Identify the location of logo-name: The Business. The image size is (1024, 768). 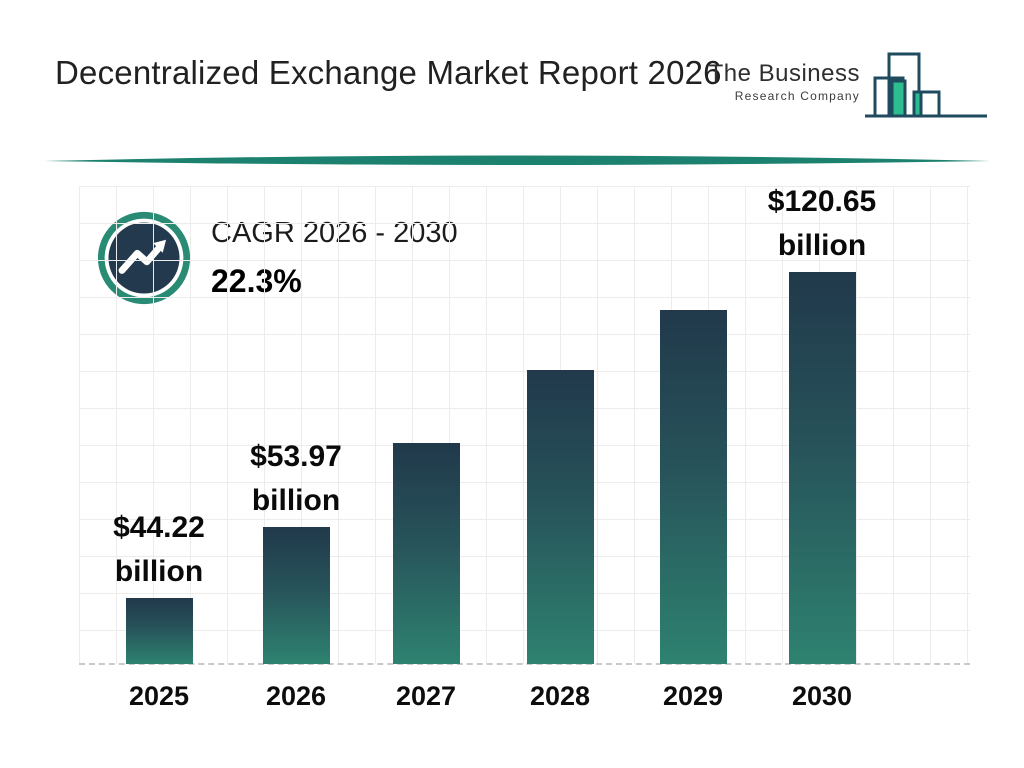
(784, 73).